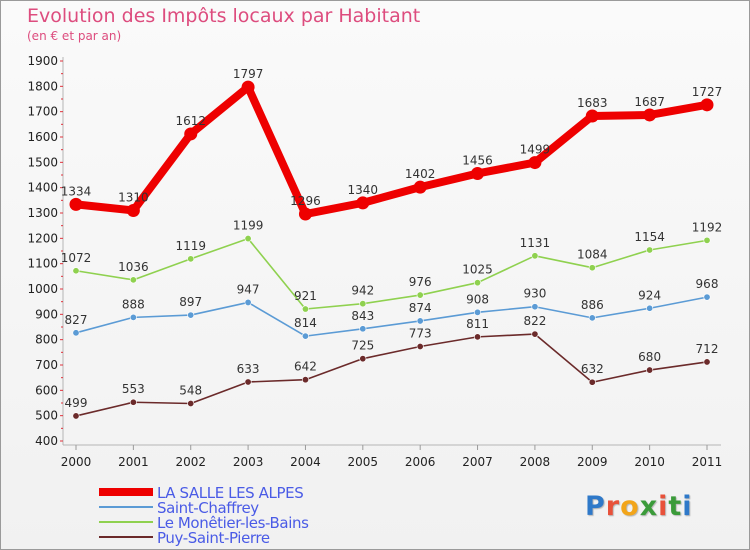 The width and height of the screenshot is (750, 550). I want to click on data-label-la-salle-les-alpes: 1612, so click(190, 121).